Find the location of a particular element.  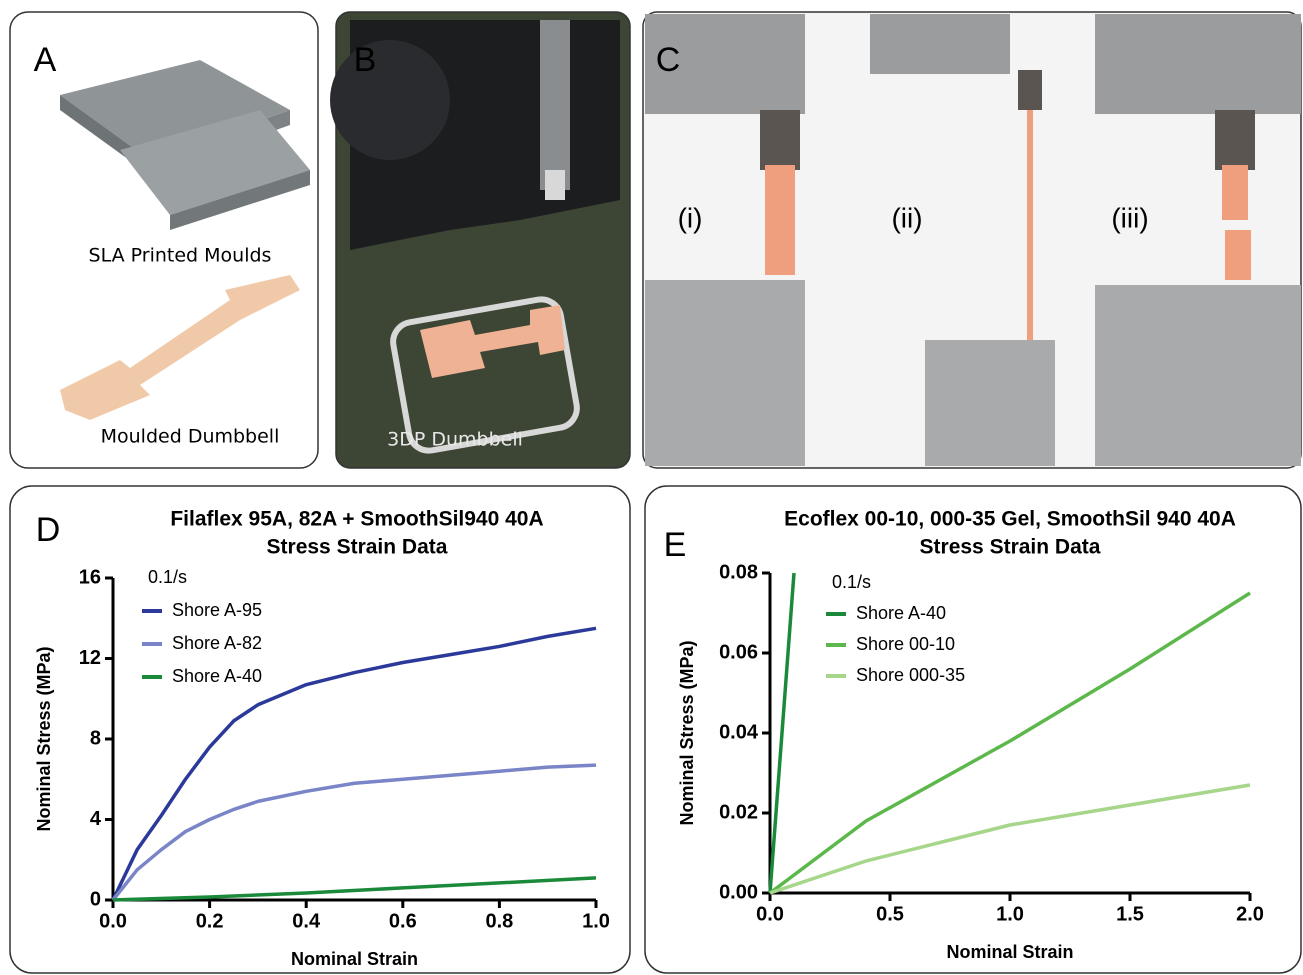

y-tick-label: 12 is located at coordinates (90, 658).